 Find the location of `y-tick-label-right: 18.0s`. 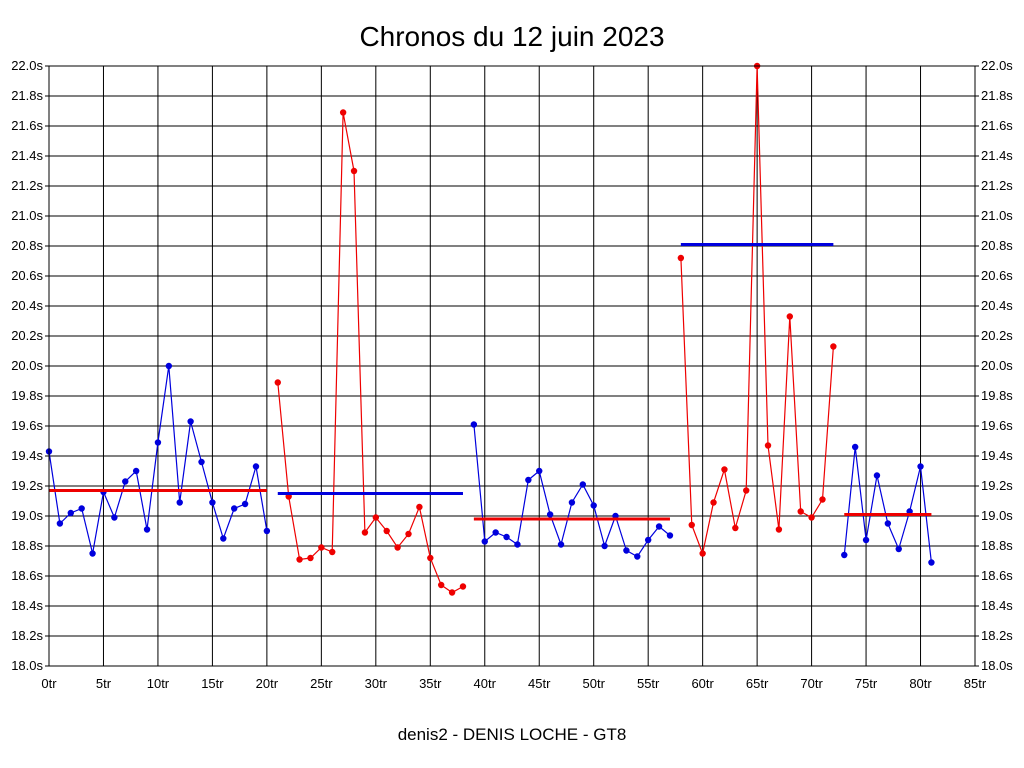

y-tick-label-right: 18.0s is located at coordinates (997, 665).